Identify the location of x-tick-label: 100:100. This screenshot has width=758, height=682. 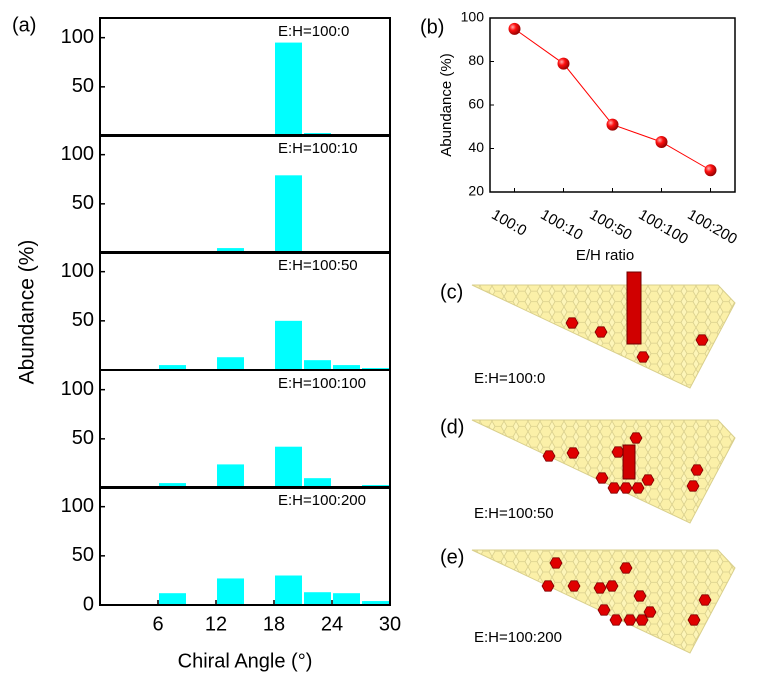
(663, 227).